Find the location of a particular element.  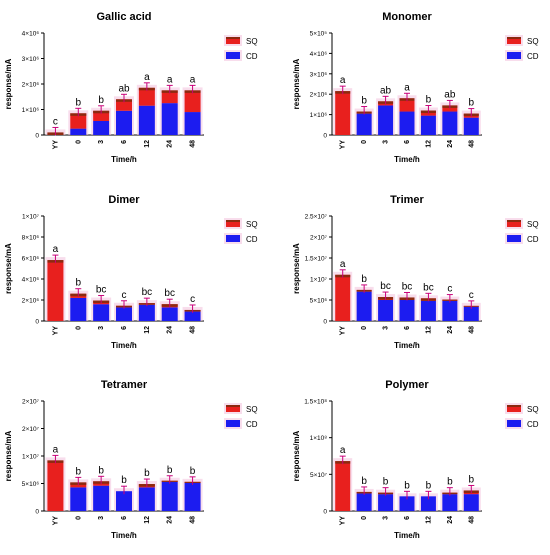

y-tick-label: 5×10⁵ is located at coordinates (319, 34).